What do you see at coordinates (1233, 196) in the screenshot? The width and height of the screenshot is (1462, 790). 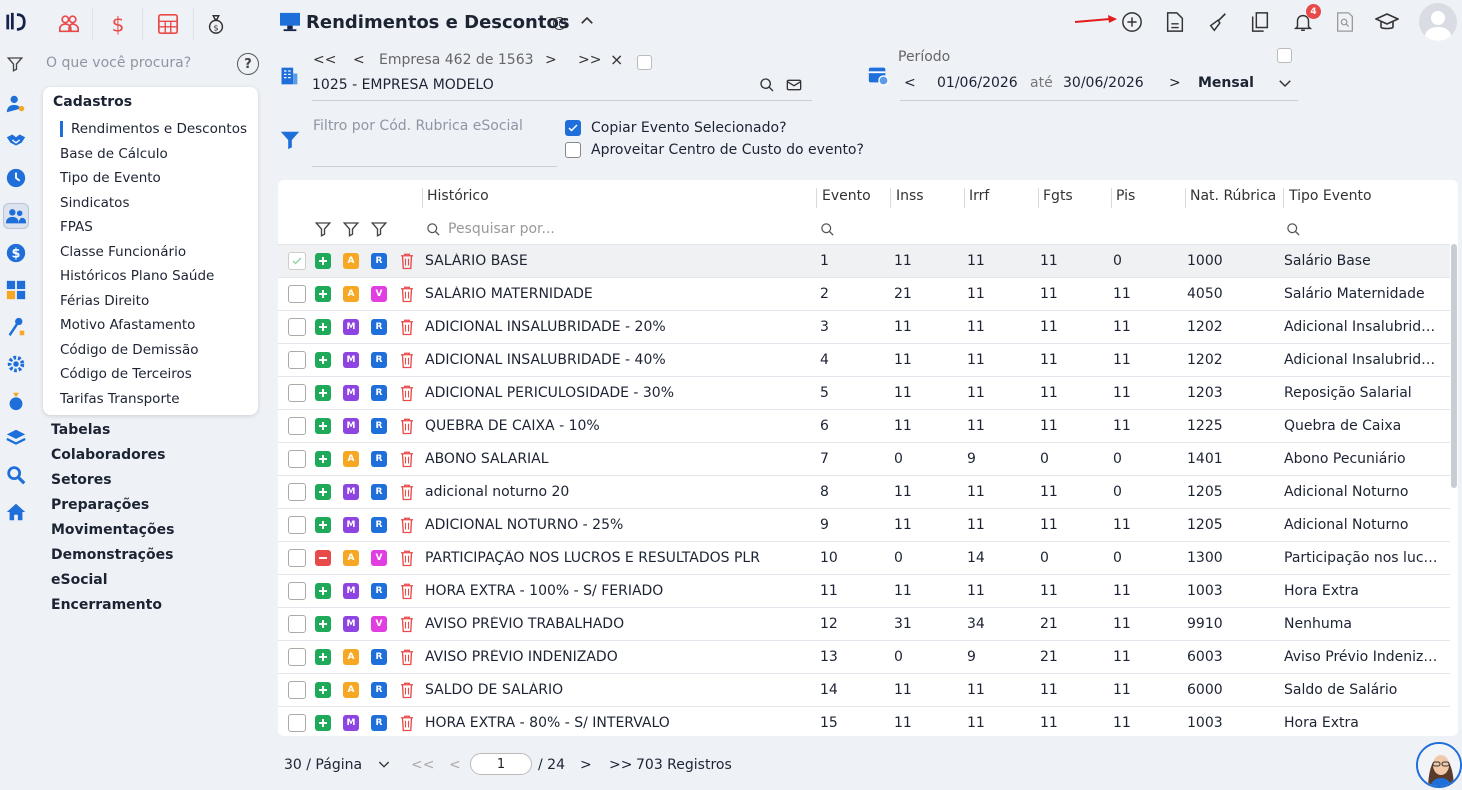 I see `column-header-nat-rubrica: Nat. Rúbrica` at bounding box center [1233, 196].